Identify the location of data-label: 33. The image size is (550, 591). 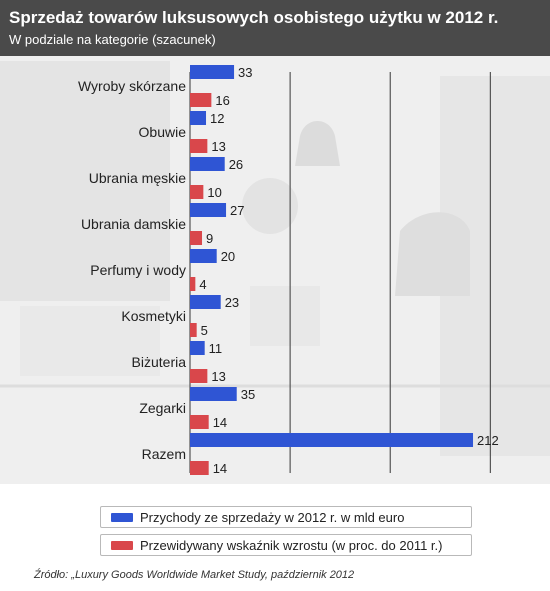
(245, 72).